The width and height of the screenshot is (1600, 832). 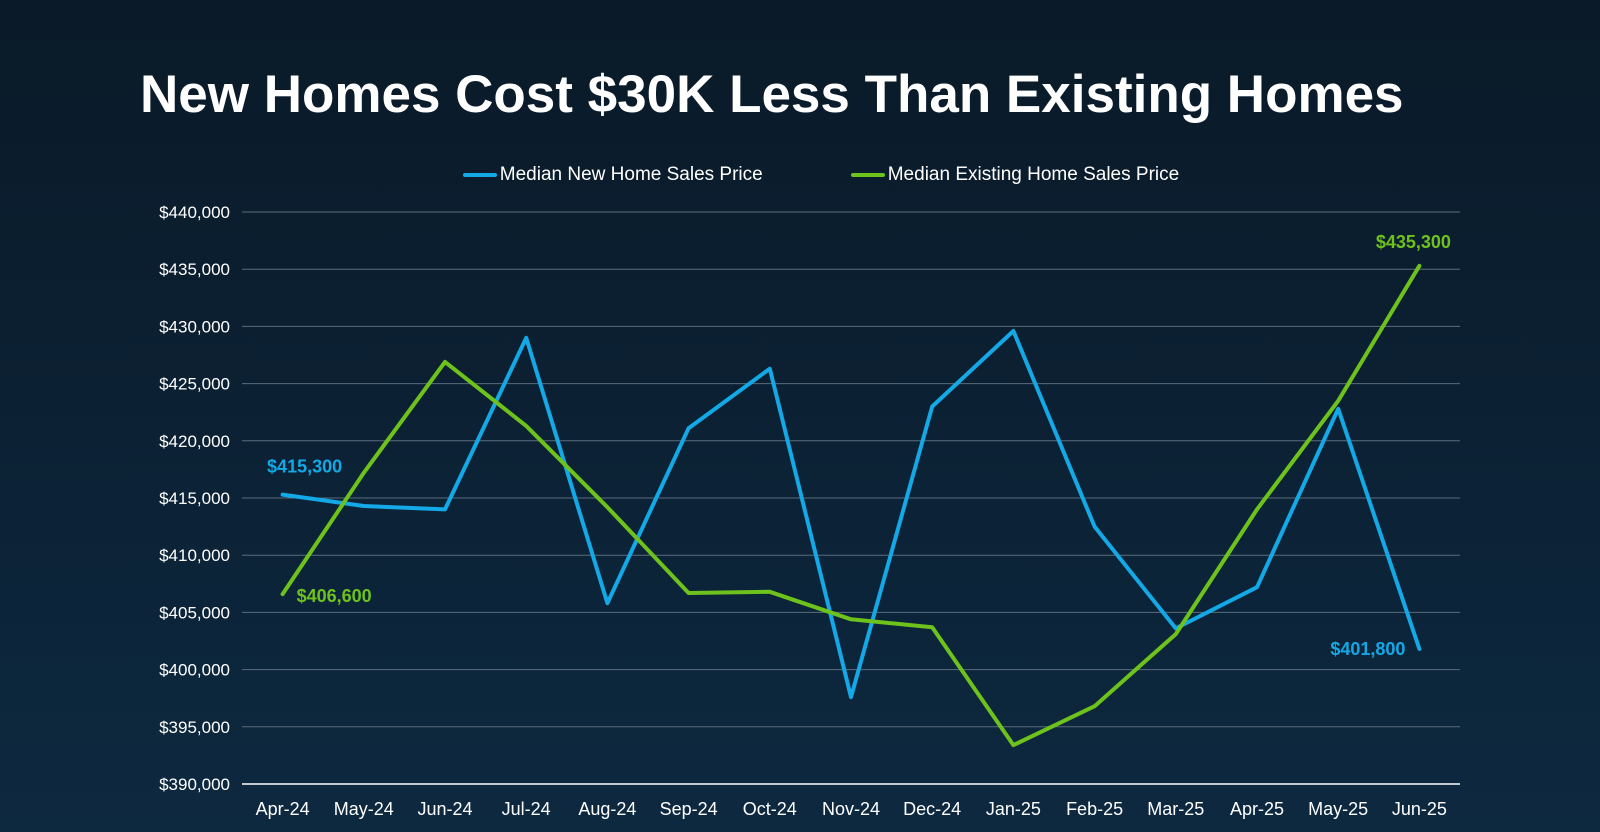 What do you see at coordinates (1257, 809) in the screenshot?
I see `x-tick-label: Apr-25` at bounding box center [1257, 809].